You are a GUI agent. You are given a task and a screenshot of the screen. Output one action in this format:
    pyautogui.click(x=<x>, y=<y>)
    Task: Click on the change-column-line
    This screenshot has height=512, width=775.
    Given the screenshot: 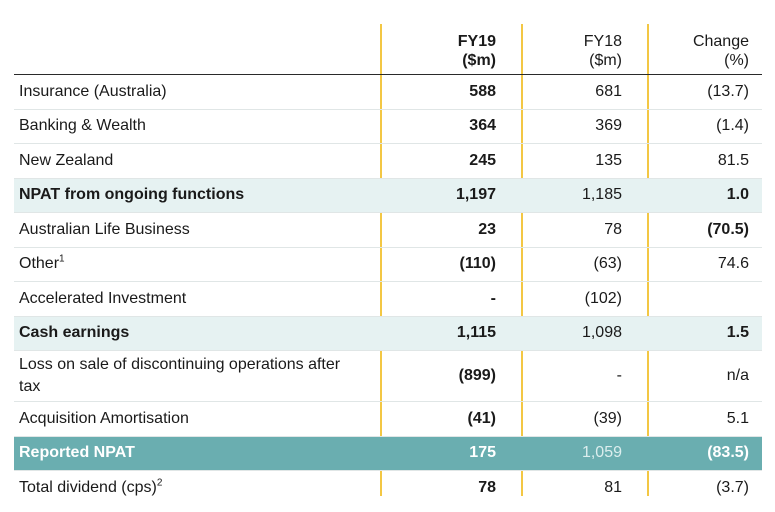 What is the action you would take?
    pyautogui.click(x=648, y=260)
    